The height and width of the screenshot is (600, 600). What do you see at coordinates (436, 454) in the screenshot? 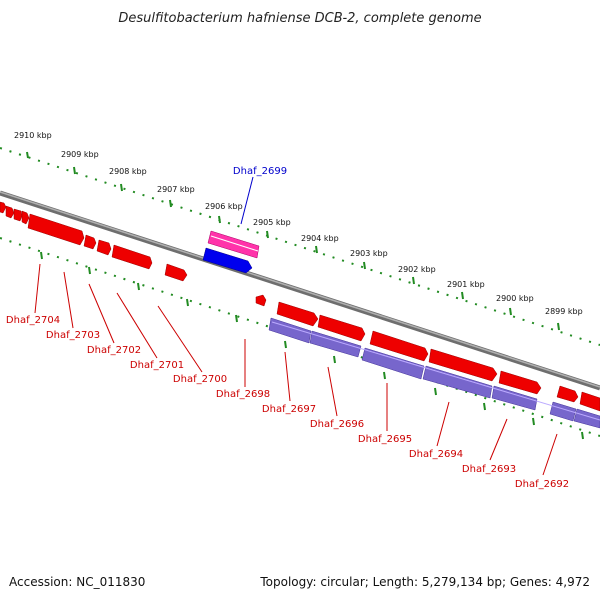
I see `label-dhaf-2694: Dhaf_2694` at bounding box center [436, 454].